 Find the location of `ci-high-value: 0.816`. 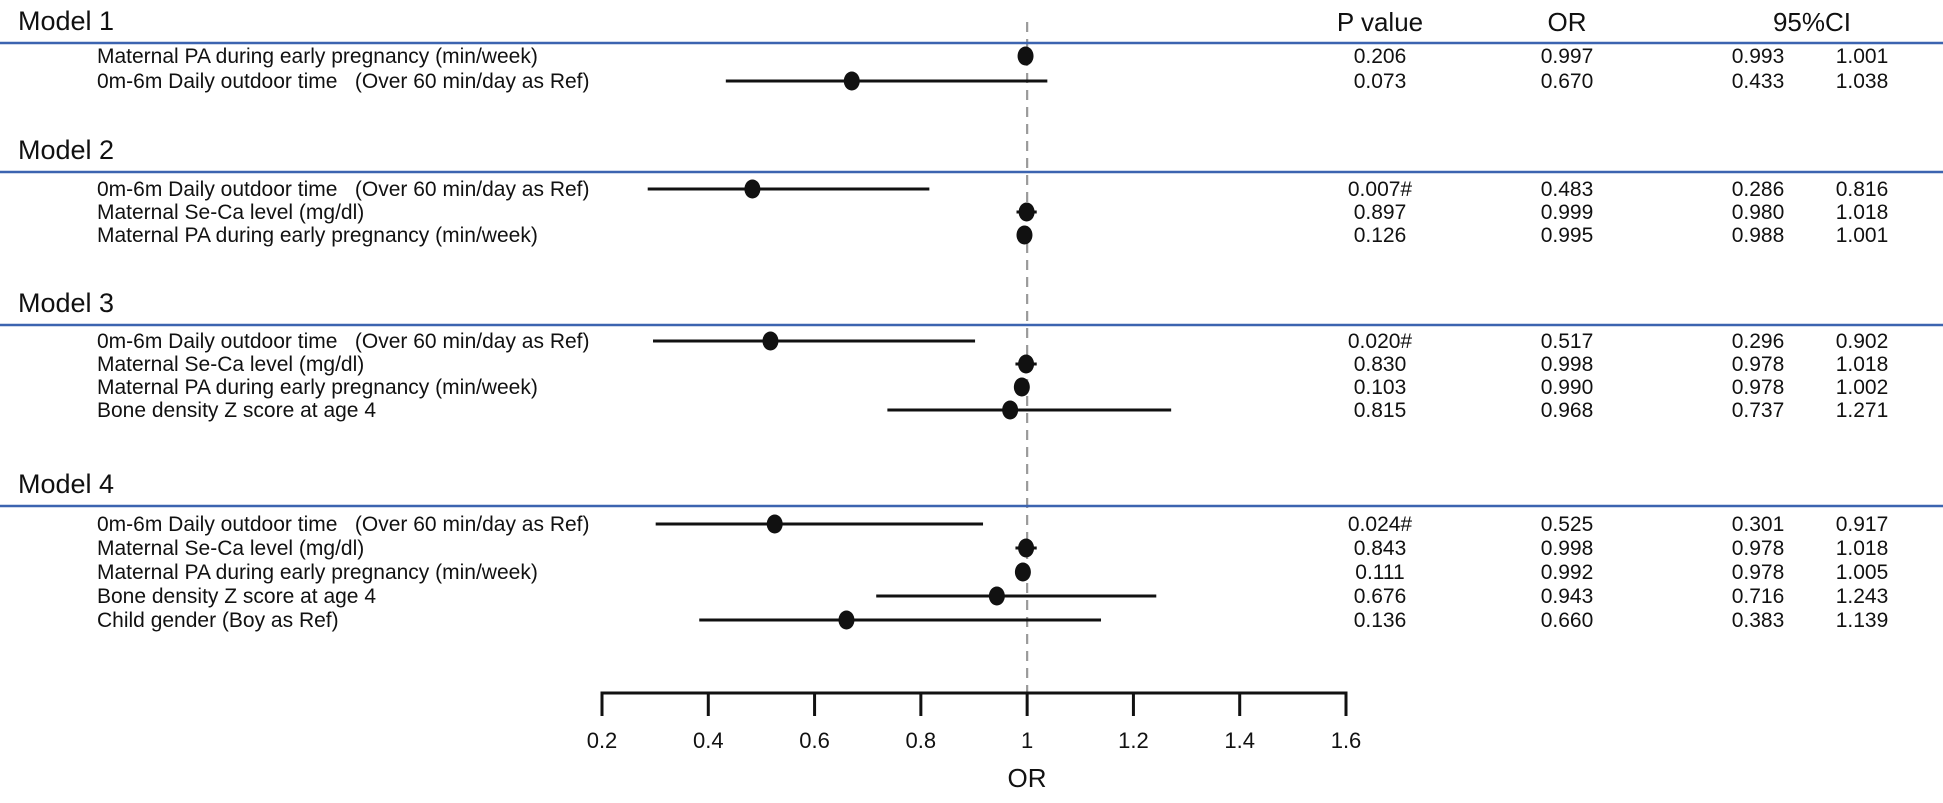

ci-high-value: 0.816 is located at coordinates (1862, 189).